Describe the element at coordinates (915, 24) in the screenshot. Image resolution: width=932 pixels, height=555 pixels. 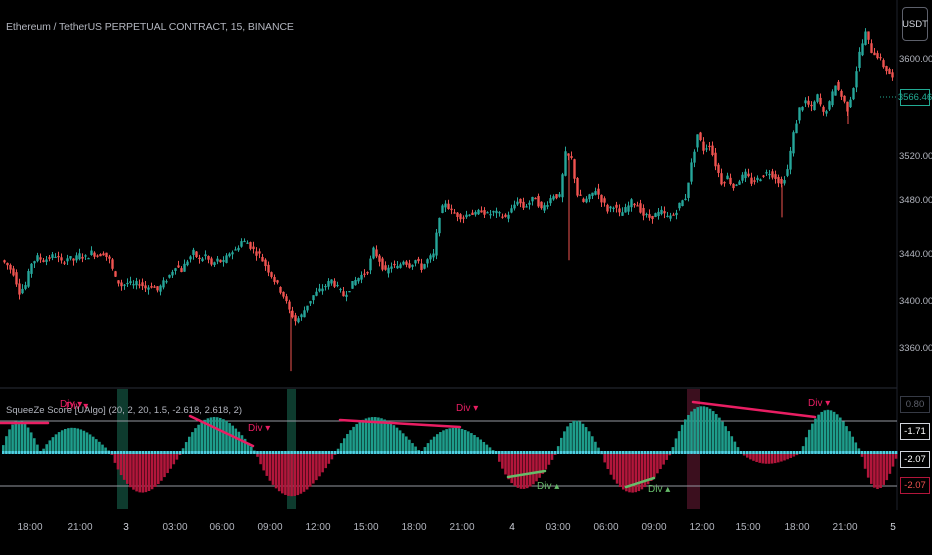
I see `currency-button: USDT` at that location.